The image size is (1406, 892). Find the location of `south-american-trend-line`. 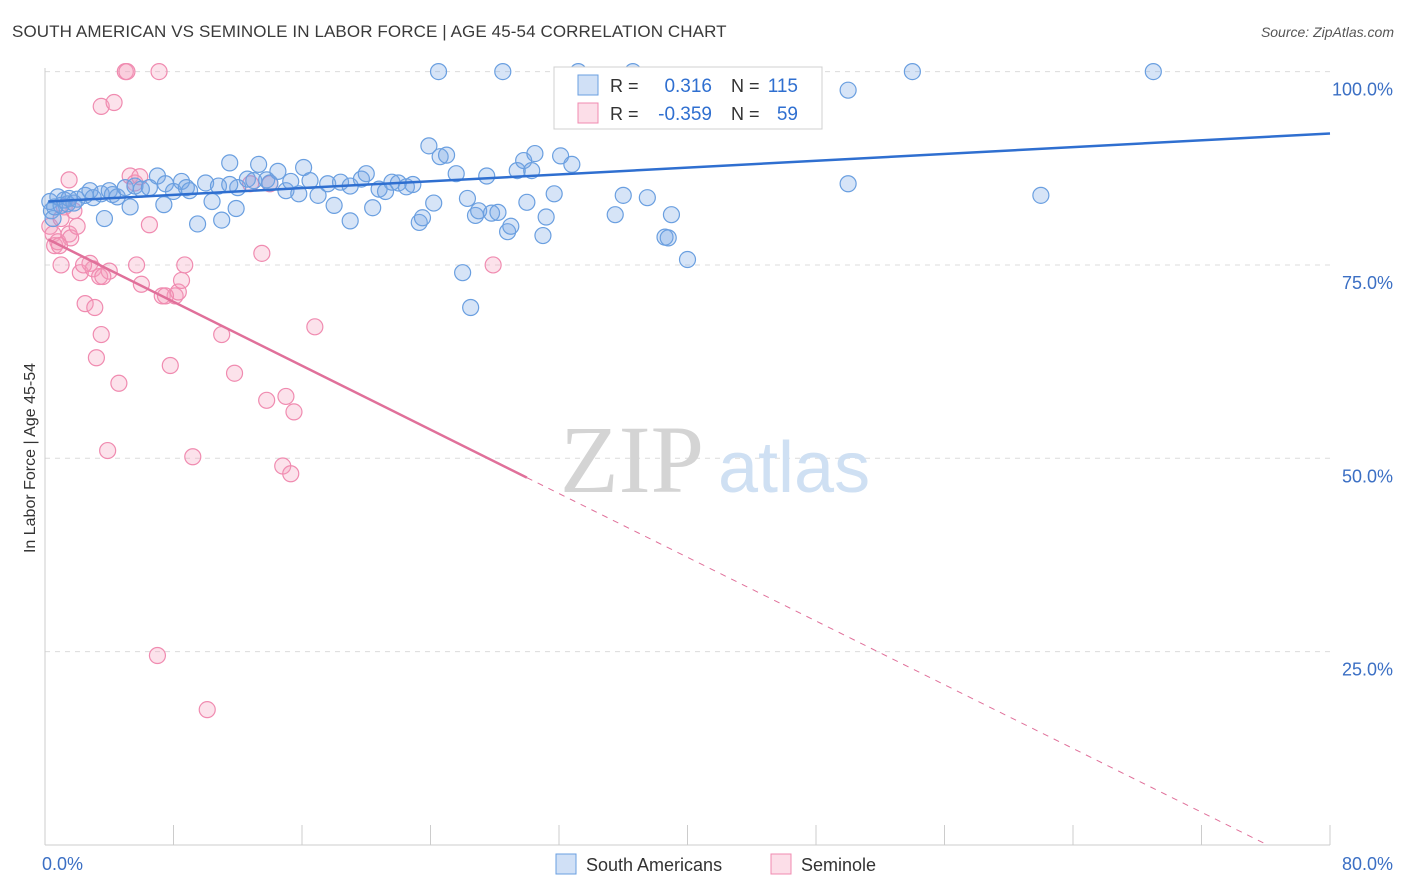

south-american-trend-line is located at coordinates (689, 167).